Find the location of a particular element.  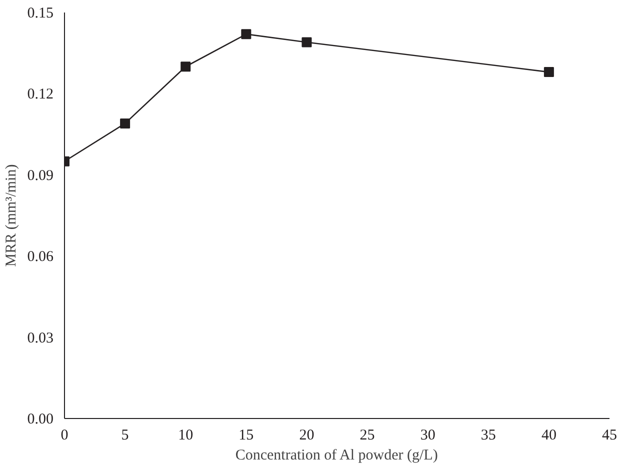

x-axis-title: Concentration of Al powder (g/L) is located at coordinates (336, 456).